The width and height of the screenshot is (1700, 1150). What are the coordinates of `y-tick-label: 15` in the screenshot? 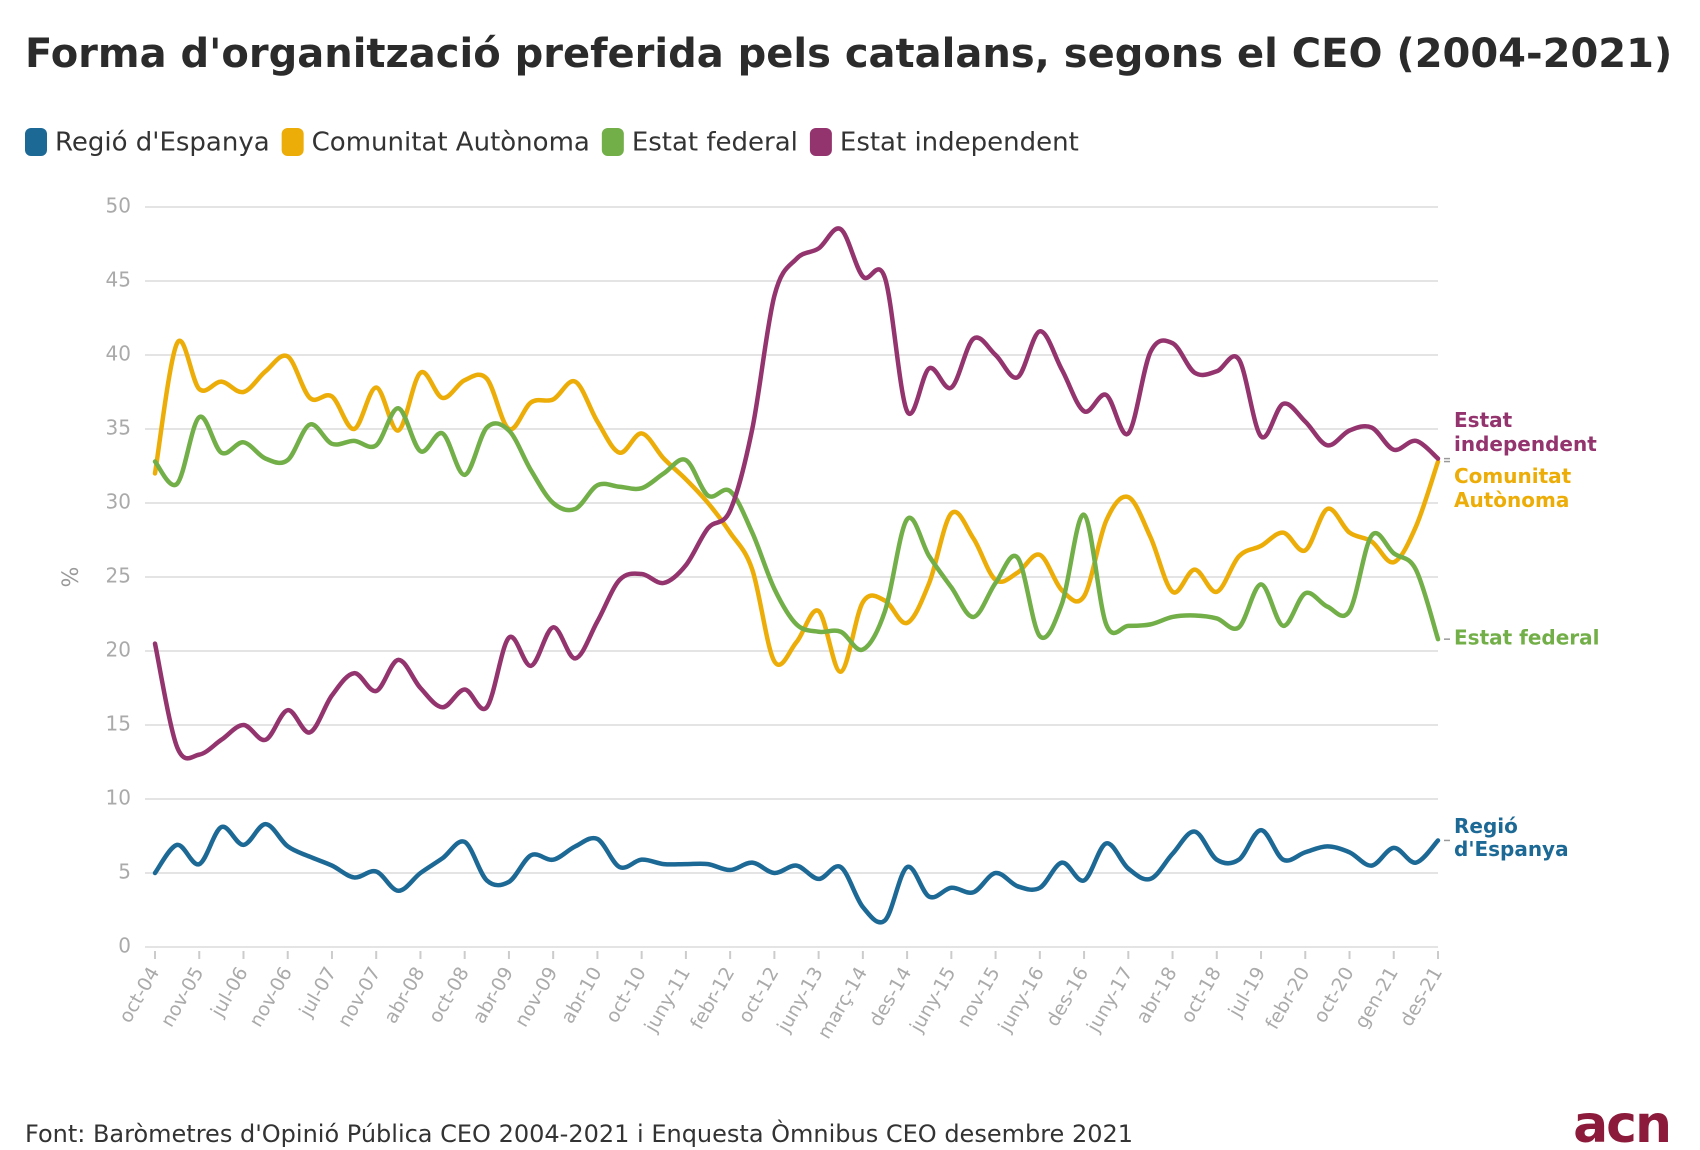 It's located at (118, 724).